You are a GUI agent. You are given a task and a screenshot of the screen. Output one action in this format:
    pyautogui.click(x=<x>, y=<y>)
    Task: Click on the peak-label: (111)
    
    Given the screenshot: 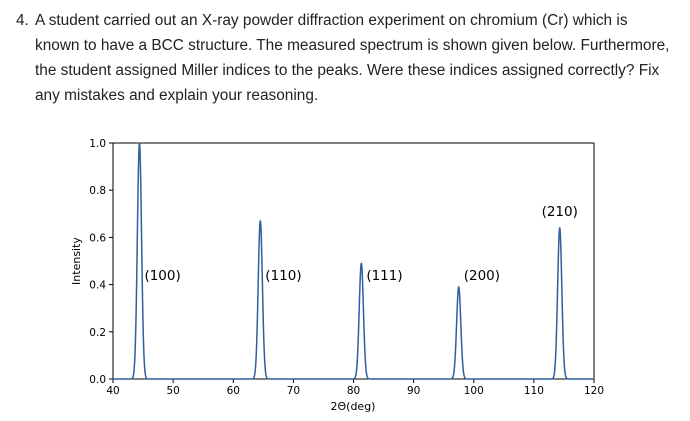 What is the action you would take?
    pyautogui.click(x=384, y=276)
    